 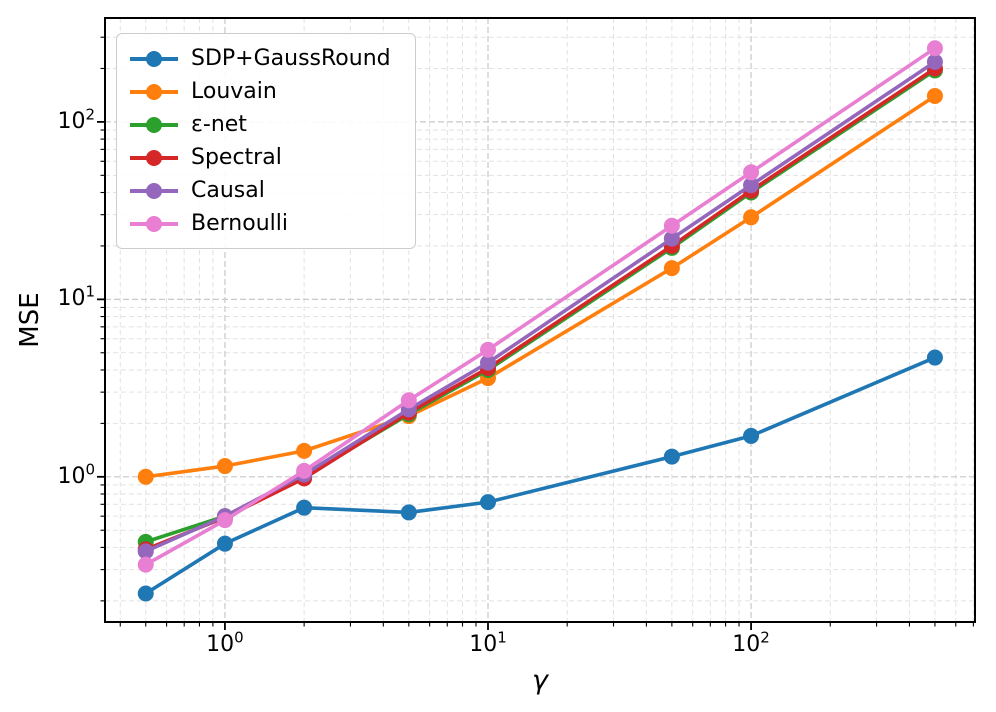 I want to click on legend-item-label: Causal, so click(x=228, y=190).